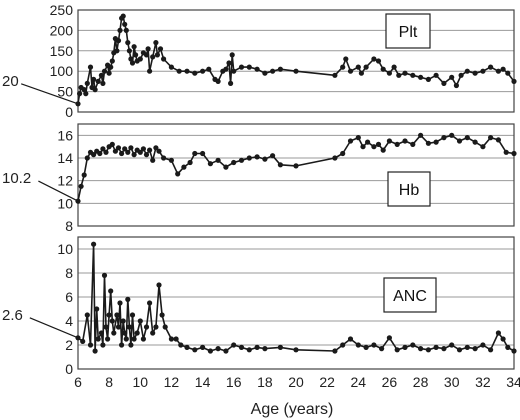 The width and height of the screenshot is (520, 420). I want to click on annotation-leader-hb, so click(58, 191).